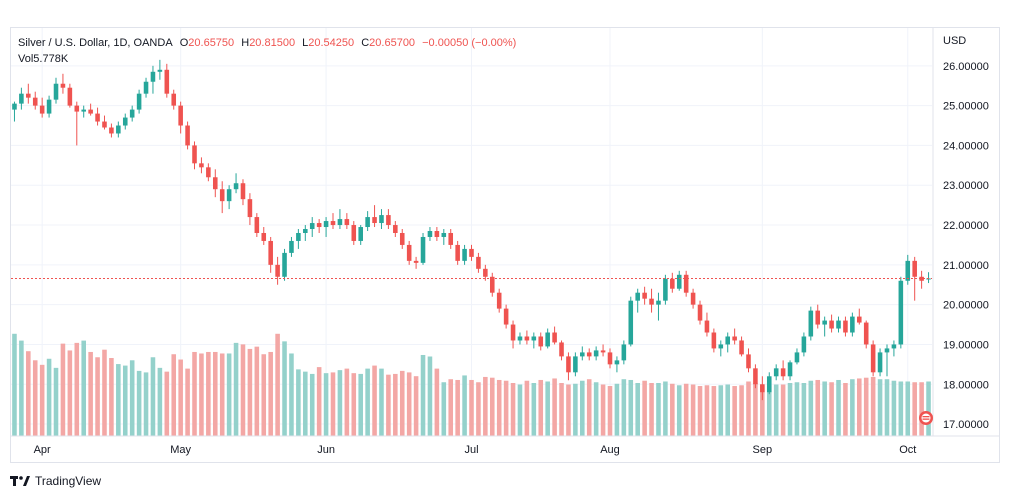 This screenshot has height=498, width=1012. Describe the element at coordinates (469, 43) in the screenshot. I see `change-value: −0.00050 (−0.00%)` at that location.